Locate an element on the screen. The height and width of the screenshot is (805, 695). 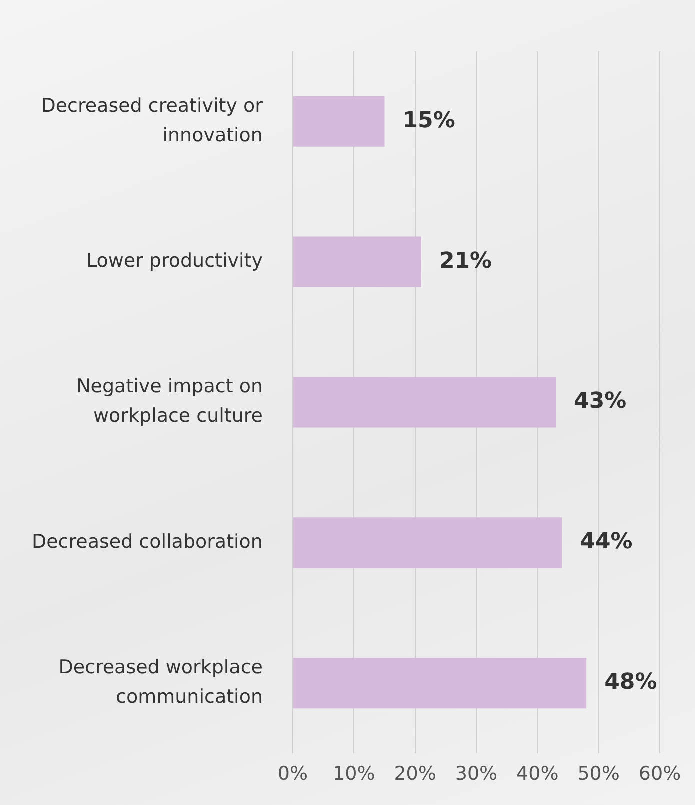
y-tick-label: Decreased collaboration is located at coordinates (147, 541).